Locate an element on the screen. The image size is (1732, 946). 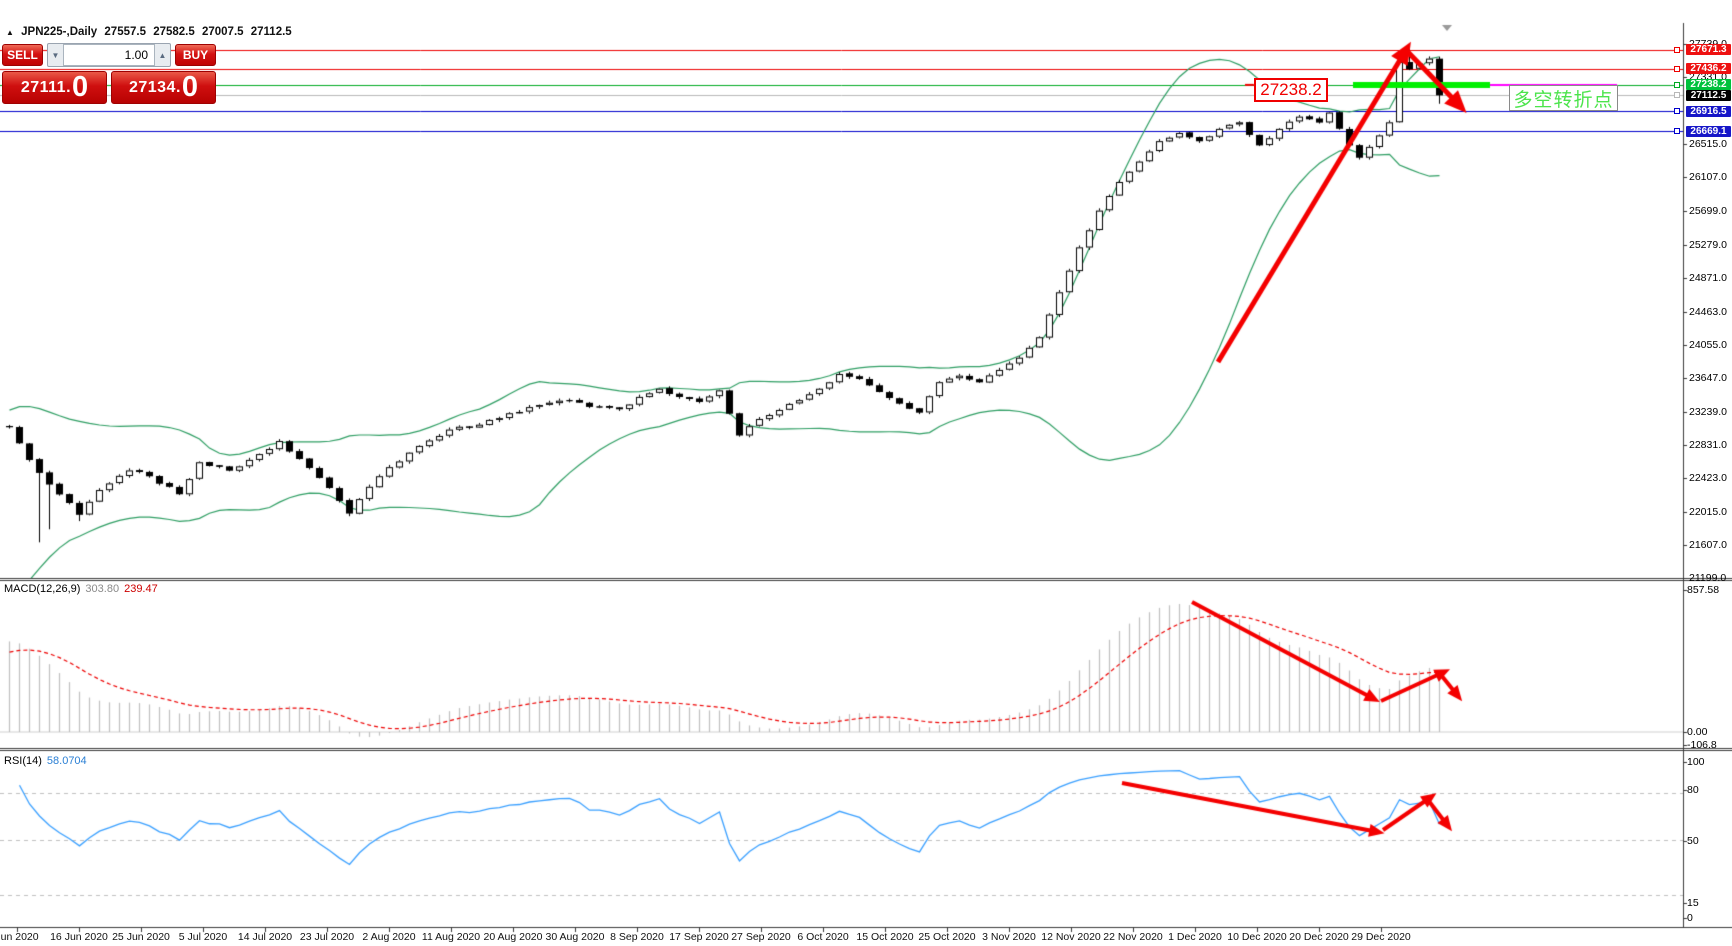
volume-input is located at coordinates (109, 55).